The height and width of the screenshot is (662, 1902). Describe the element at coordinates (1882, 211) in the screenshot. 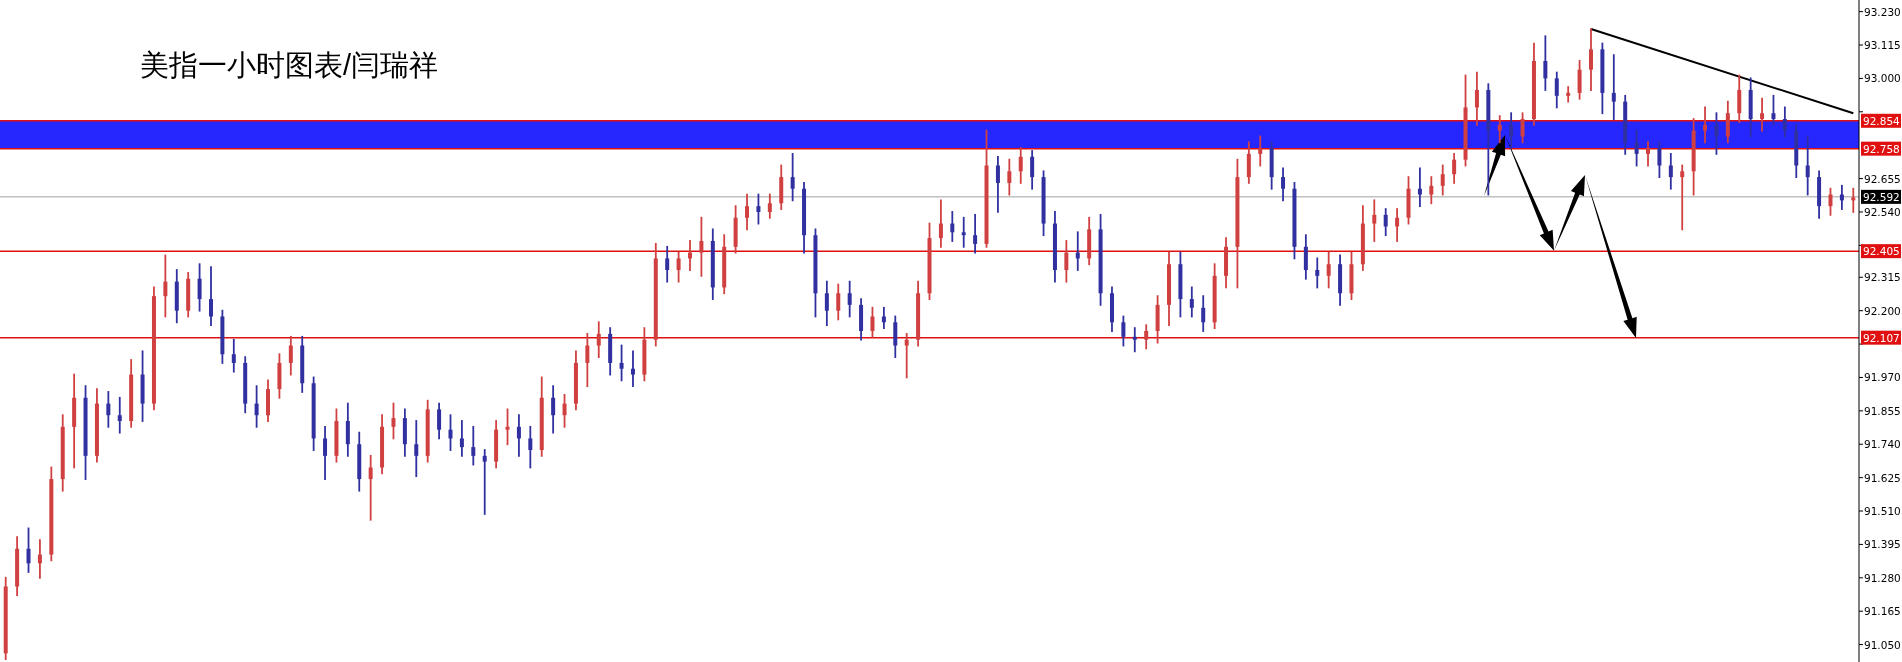

I see `y-tick-label: 92.540` at that location.